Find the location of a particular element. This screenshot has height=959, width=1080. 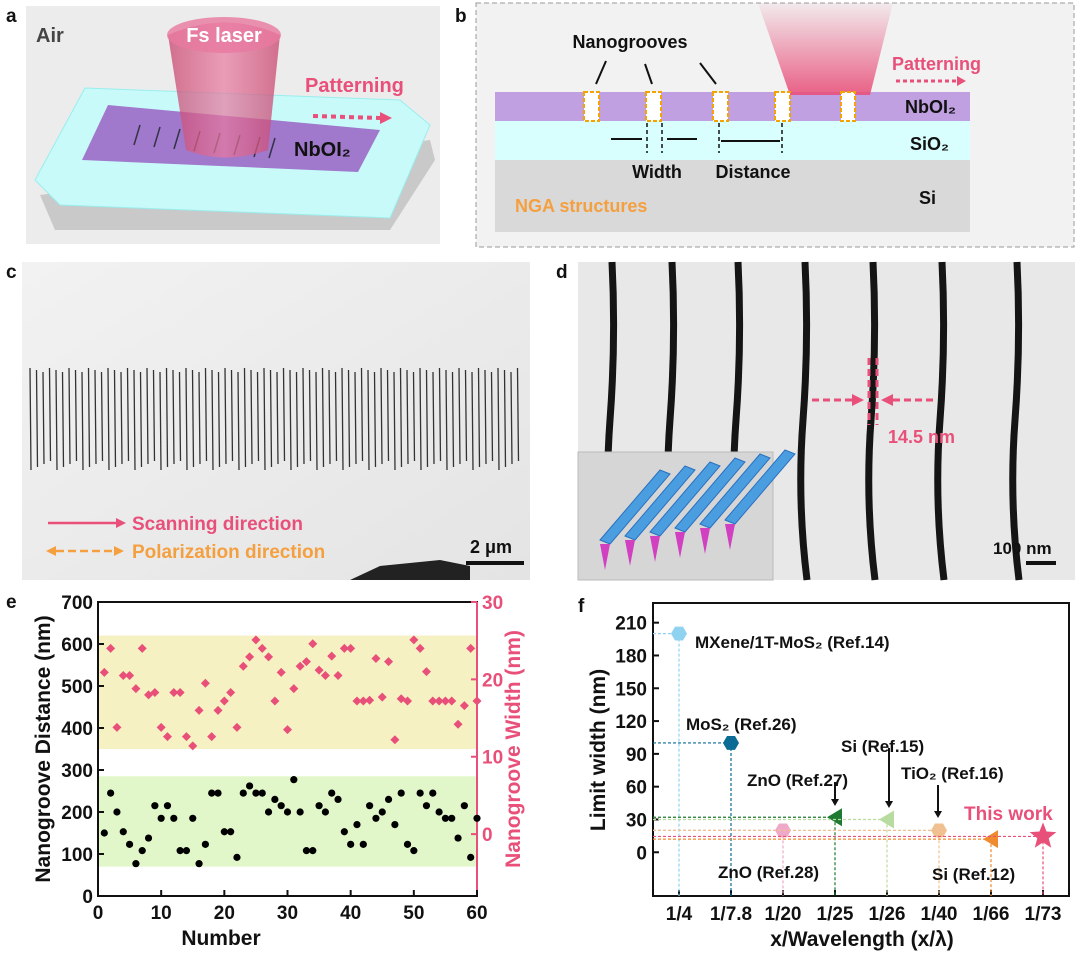

nanogroove-markers is located at coordinates (719, 106).